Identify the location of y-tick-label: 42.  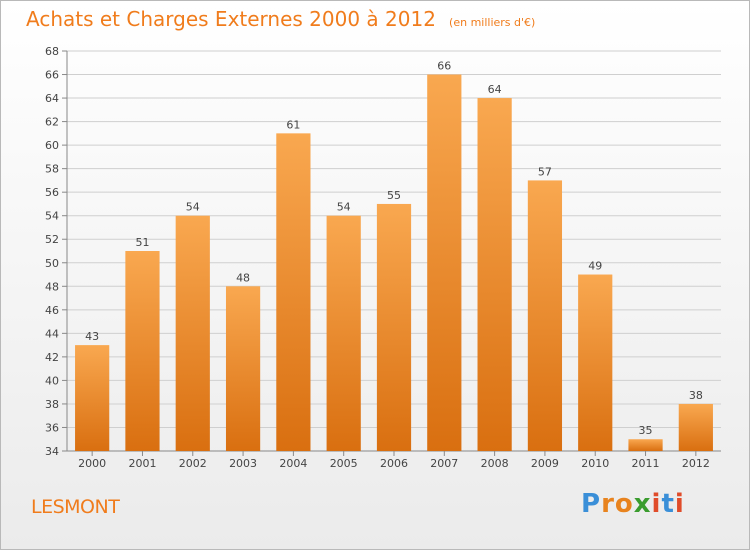
(52, 357).